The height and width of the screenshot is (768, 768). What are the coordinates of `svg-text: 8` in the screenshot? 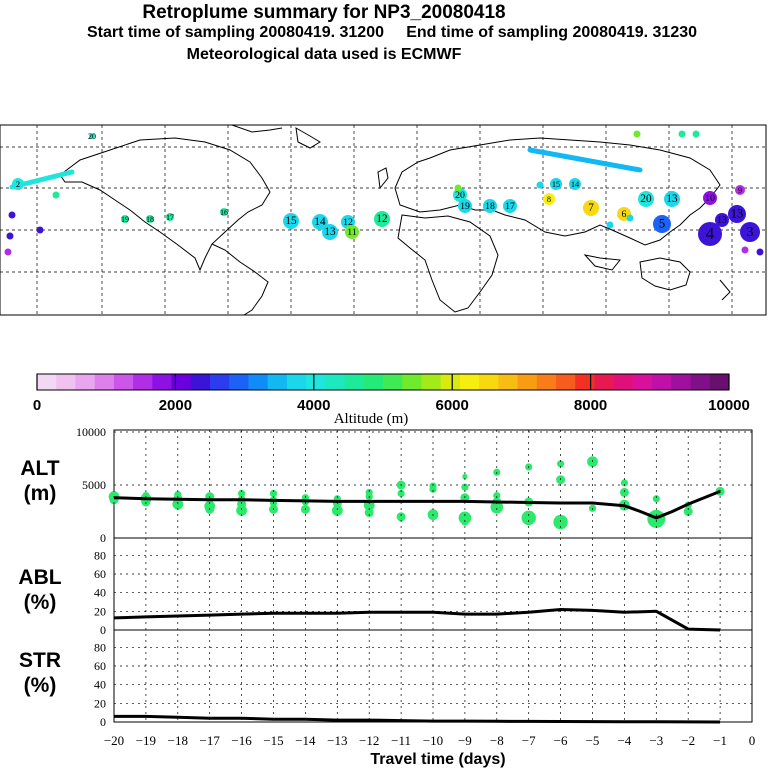 It's located at (549, 199).